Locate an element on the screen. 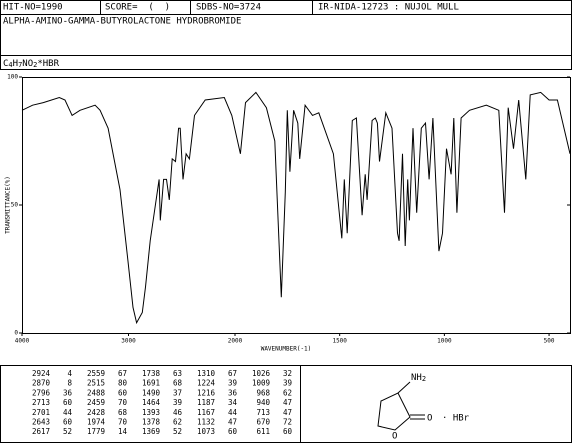 This screenshot has width=572, height=443. peak-wavenumber: 2459 is located at coordinates (96, 402).